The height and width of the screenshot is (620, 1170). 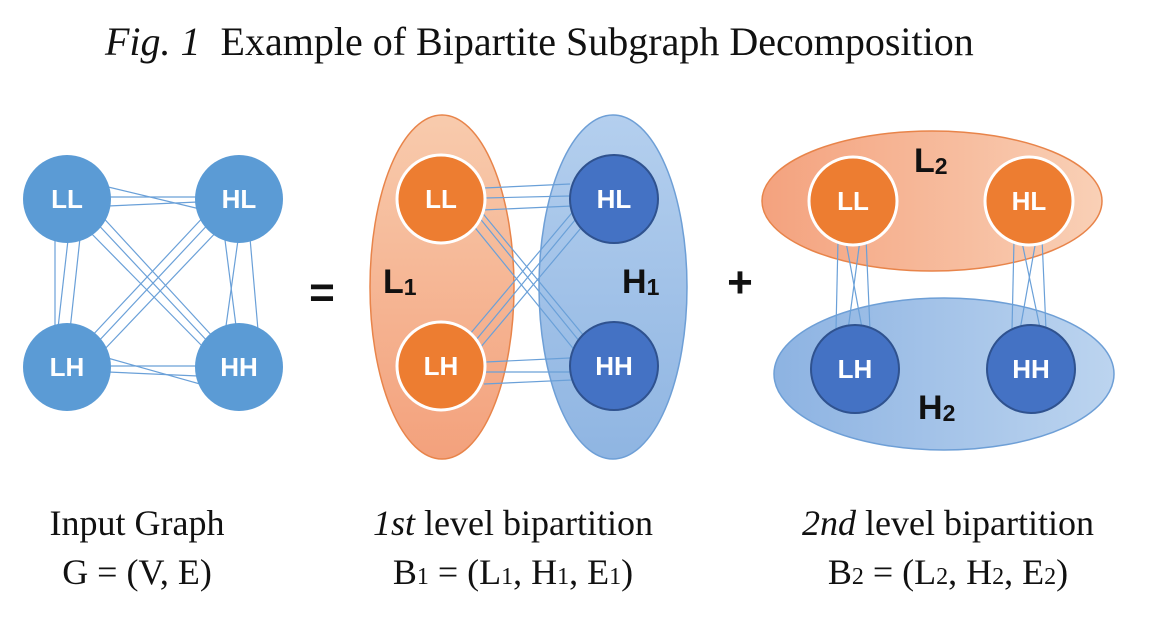 What do you see at coordinates (936, 408) in the screenshot?
I see `level2-high-set-label: H2` at bounding box center [936, 408].